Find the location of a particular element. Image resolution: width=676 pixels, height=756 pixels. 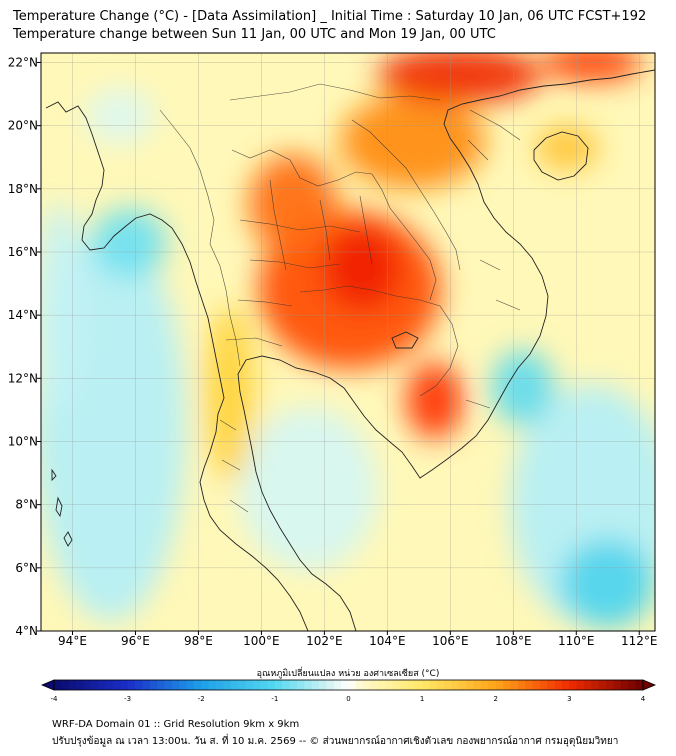

colorbar-tick-label--2: -2 is located at coordinates (201, 699).